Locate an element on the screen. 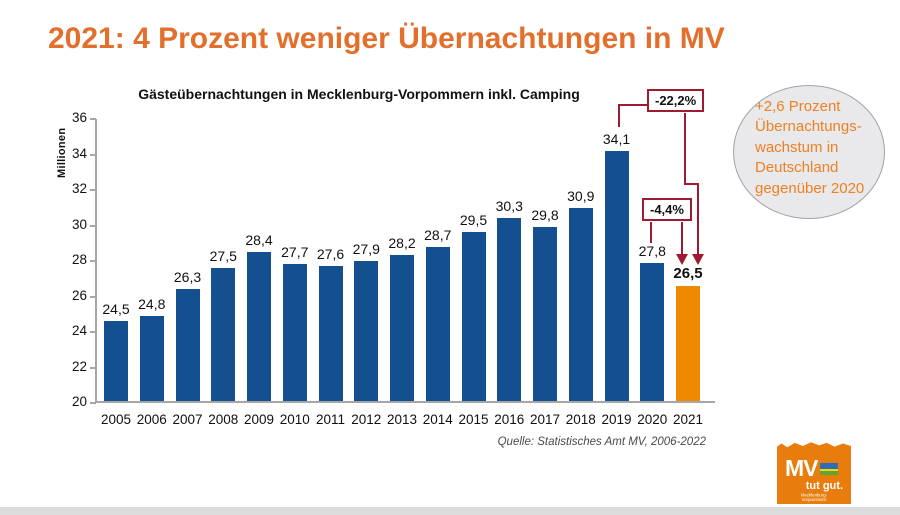  x-tick-2009: 2009 is located at coordinates (259, 419).